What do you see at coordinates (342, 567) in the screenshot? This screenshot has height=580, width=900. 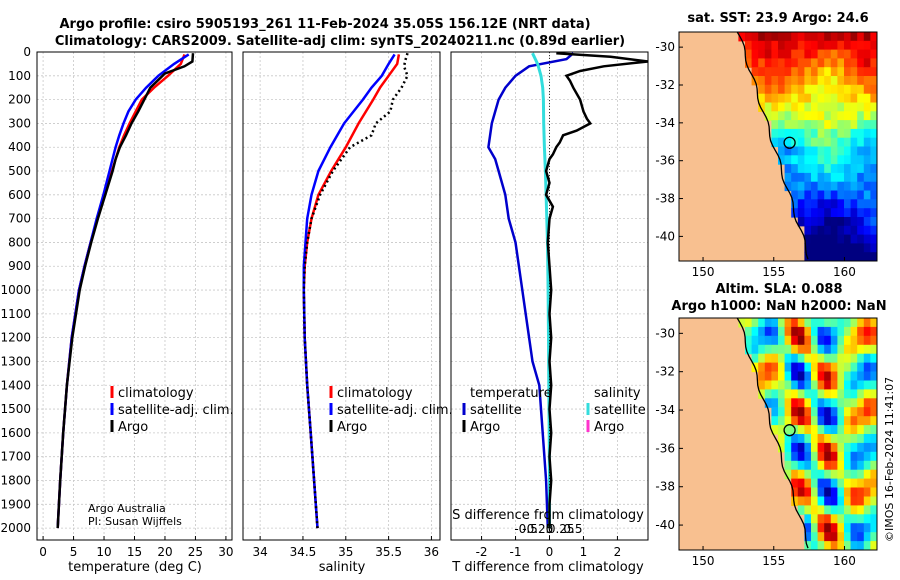 I see `salinity-xlabel: salinity` at bounding box center [342, 567].